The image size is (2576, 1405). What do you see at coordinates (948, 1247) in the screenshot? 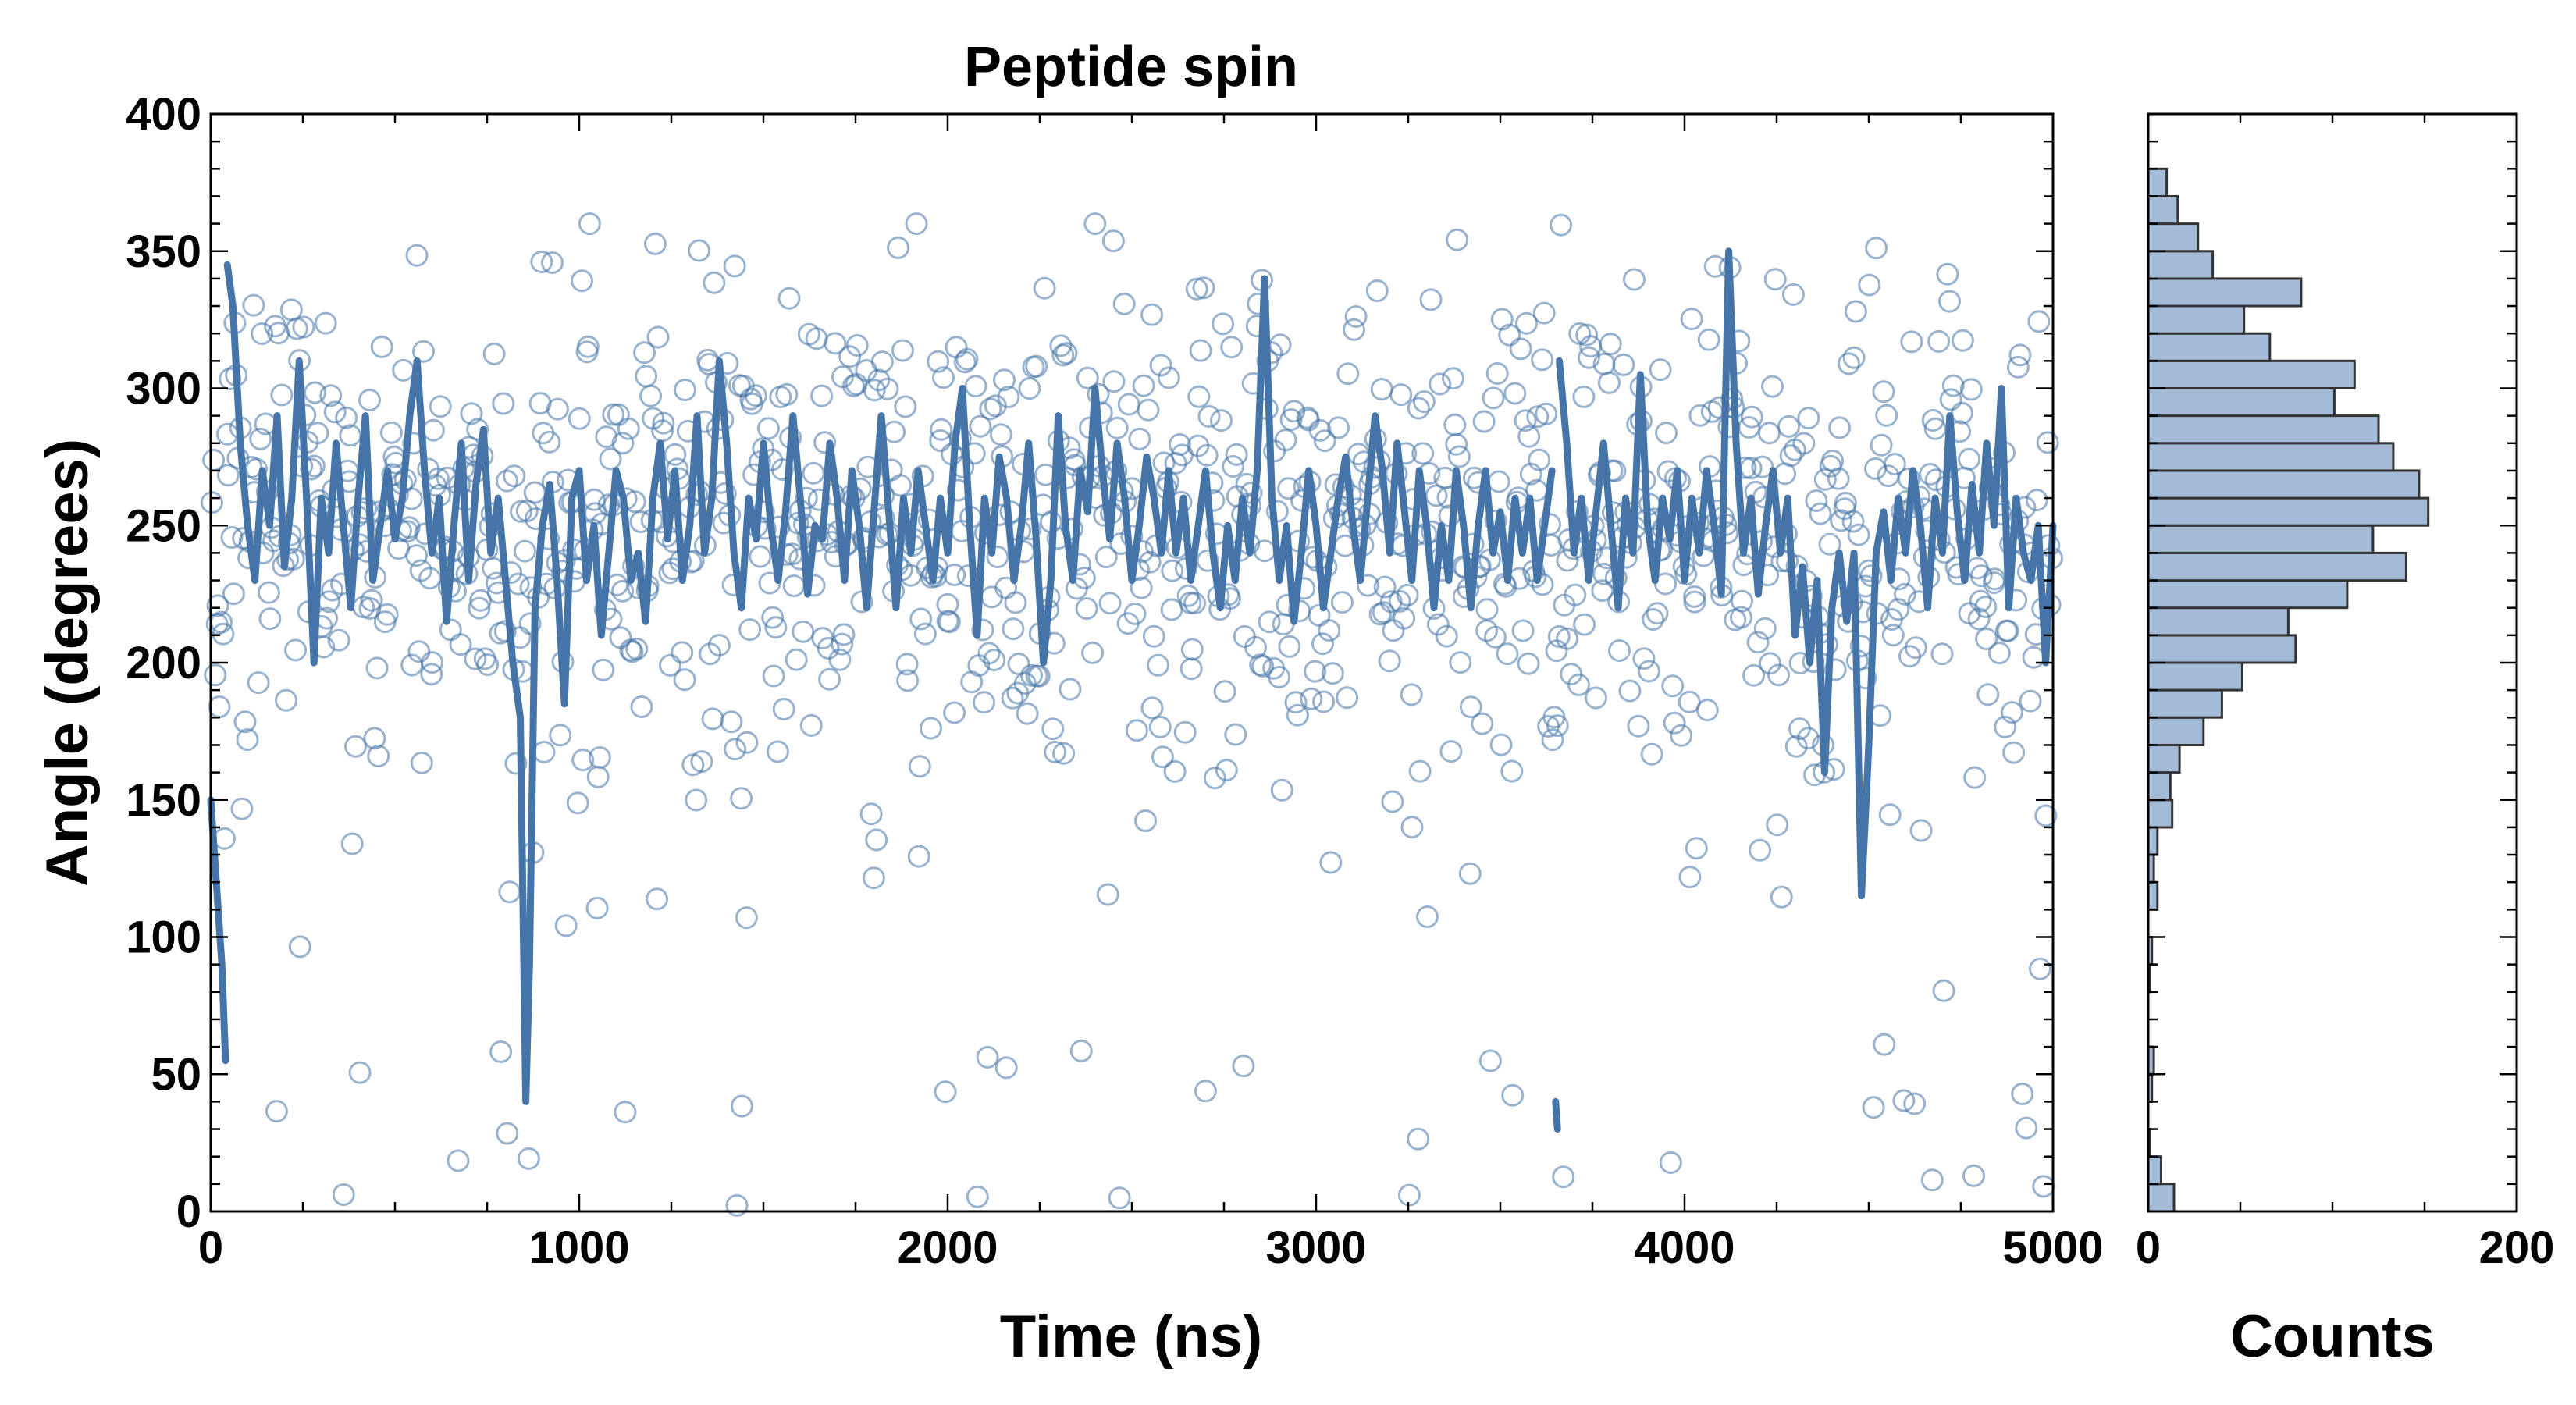
I see `x-tick-label: 2000` at bounding box center [948, 1247].